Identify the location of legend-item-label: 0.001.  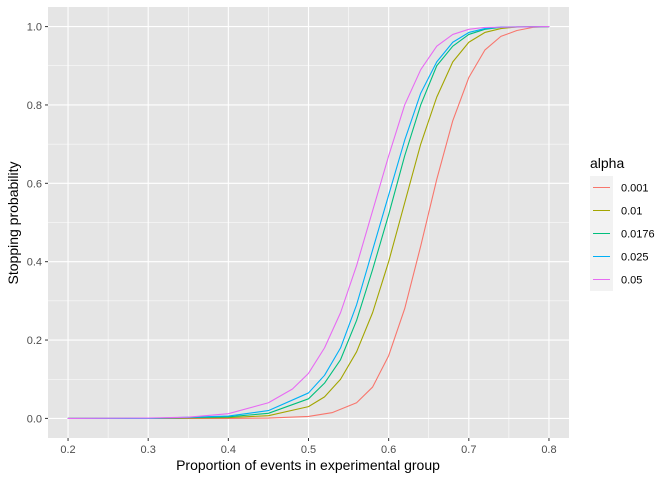
(635, 189).